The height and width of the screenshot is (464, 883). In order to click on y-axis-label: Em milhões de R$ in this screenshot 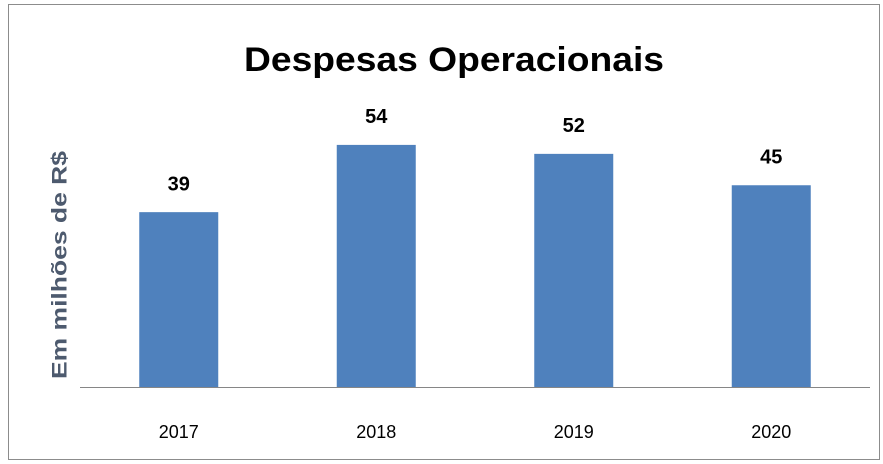, I will do `click(60, 265)`.